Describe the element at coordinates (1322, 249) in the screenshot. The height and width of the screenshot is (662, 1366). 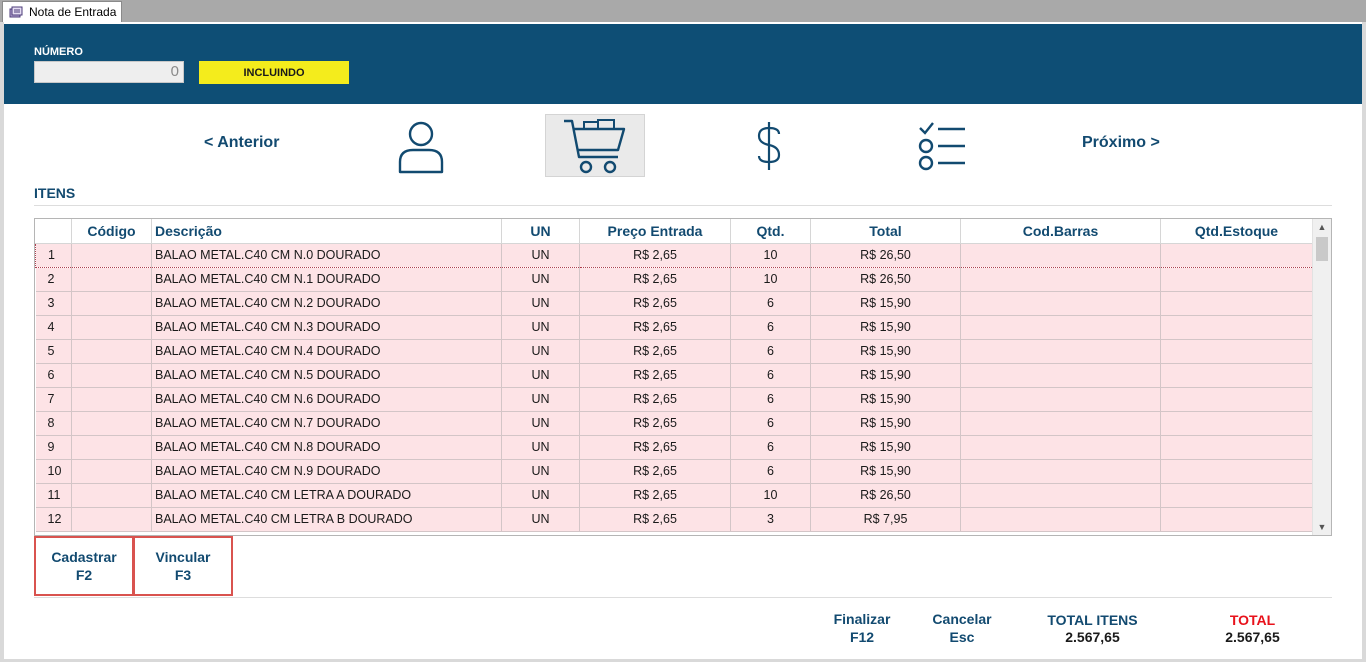
I see `scroll-thumb` at that location.